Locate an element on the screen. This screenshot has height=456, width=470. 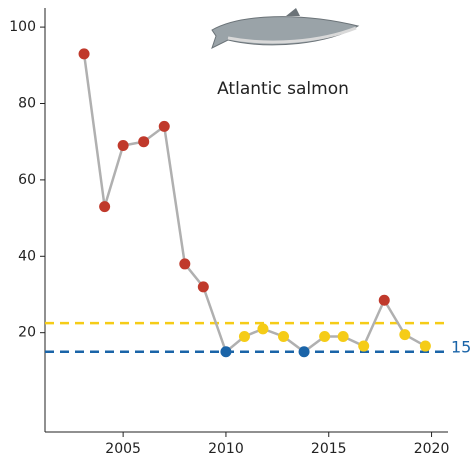
annotation: Atlantic salmon is located at coordinates (283, 89).